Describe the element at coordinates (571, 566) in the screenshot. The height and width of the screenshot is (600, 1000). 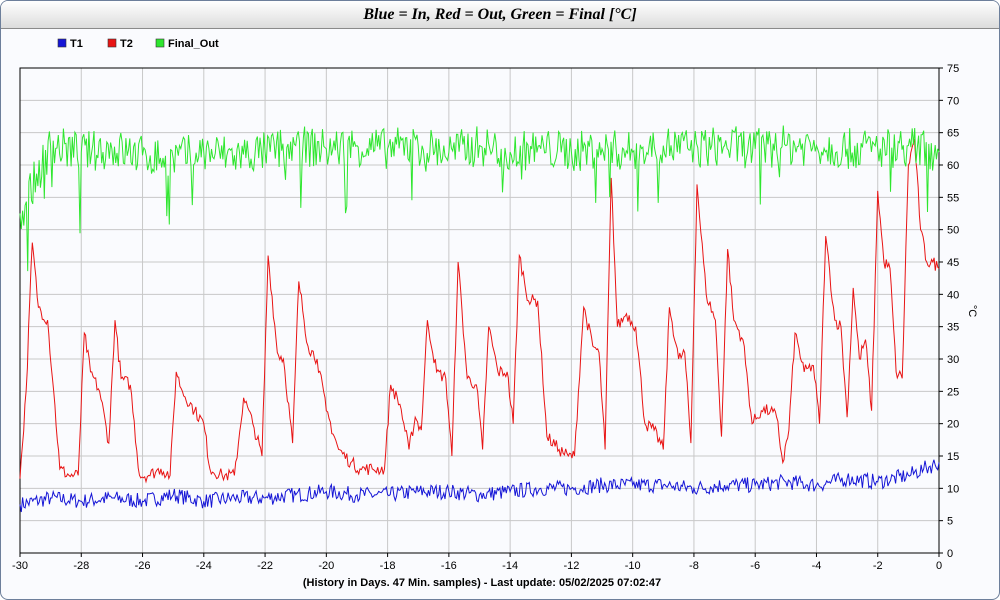
I see `x-tick-label: -12` at that location.